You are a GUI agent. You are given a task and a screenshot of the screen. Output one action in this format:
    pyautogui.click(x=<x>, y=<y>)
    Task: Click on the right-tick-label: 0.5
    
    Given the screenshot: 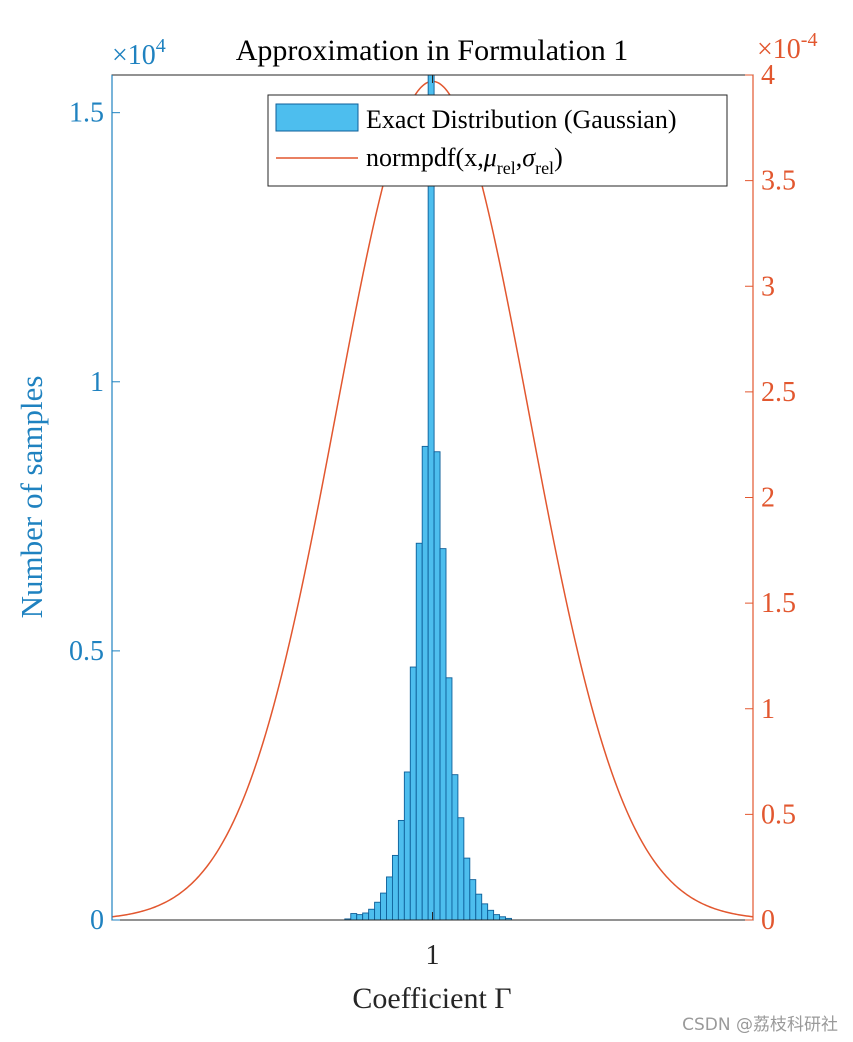 What is the action you would take?
    pyautogui.click(x=778, y=814)
    